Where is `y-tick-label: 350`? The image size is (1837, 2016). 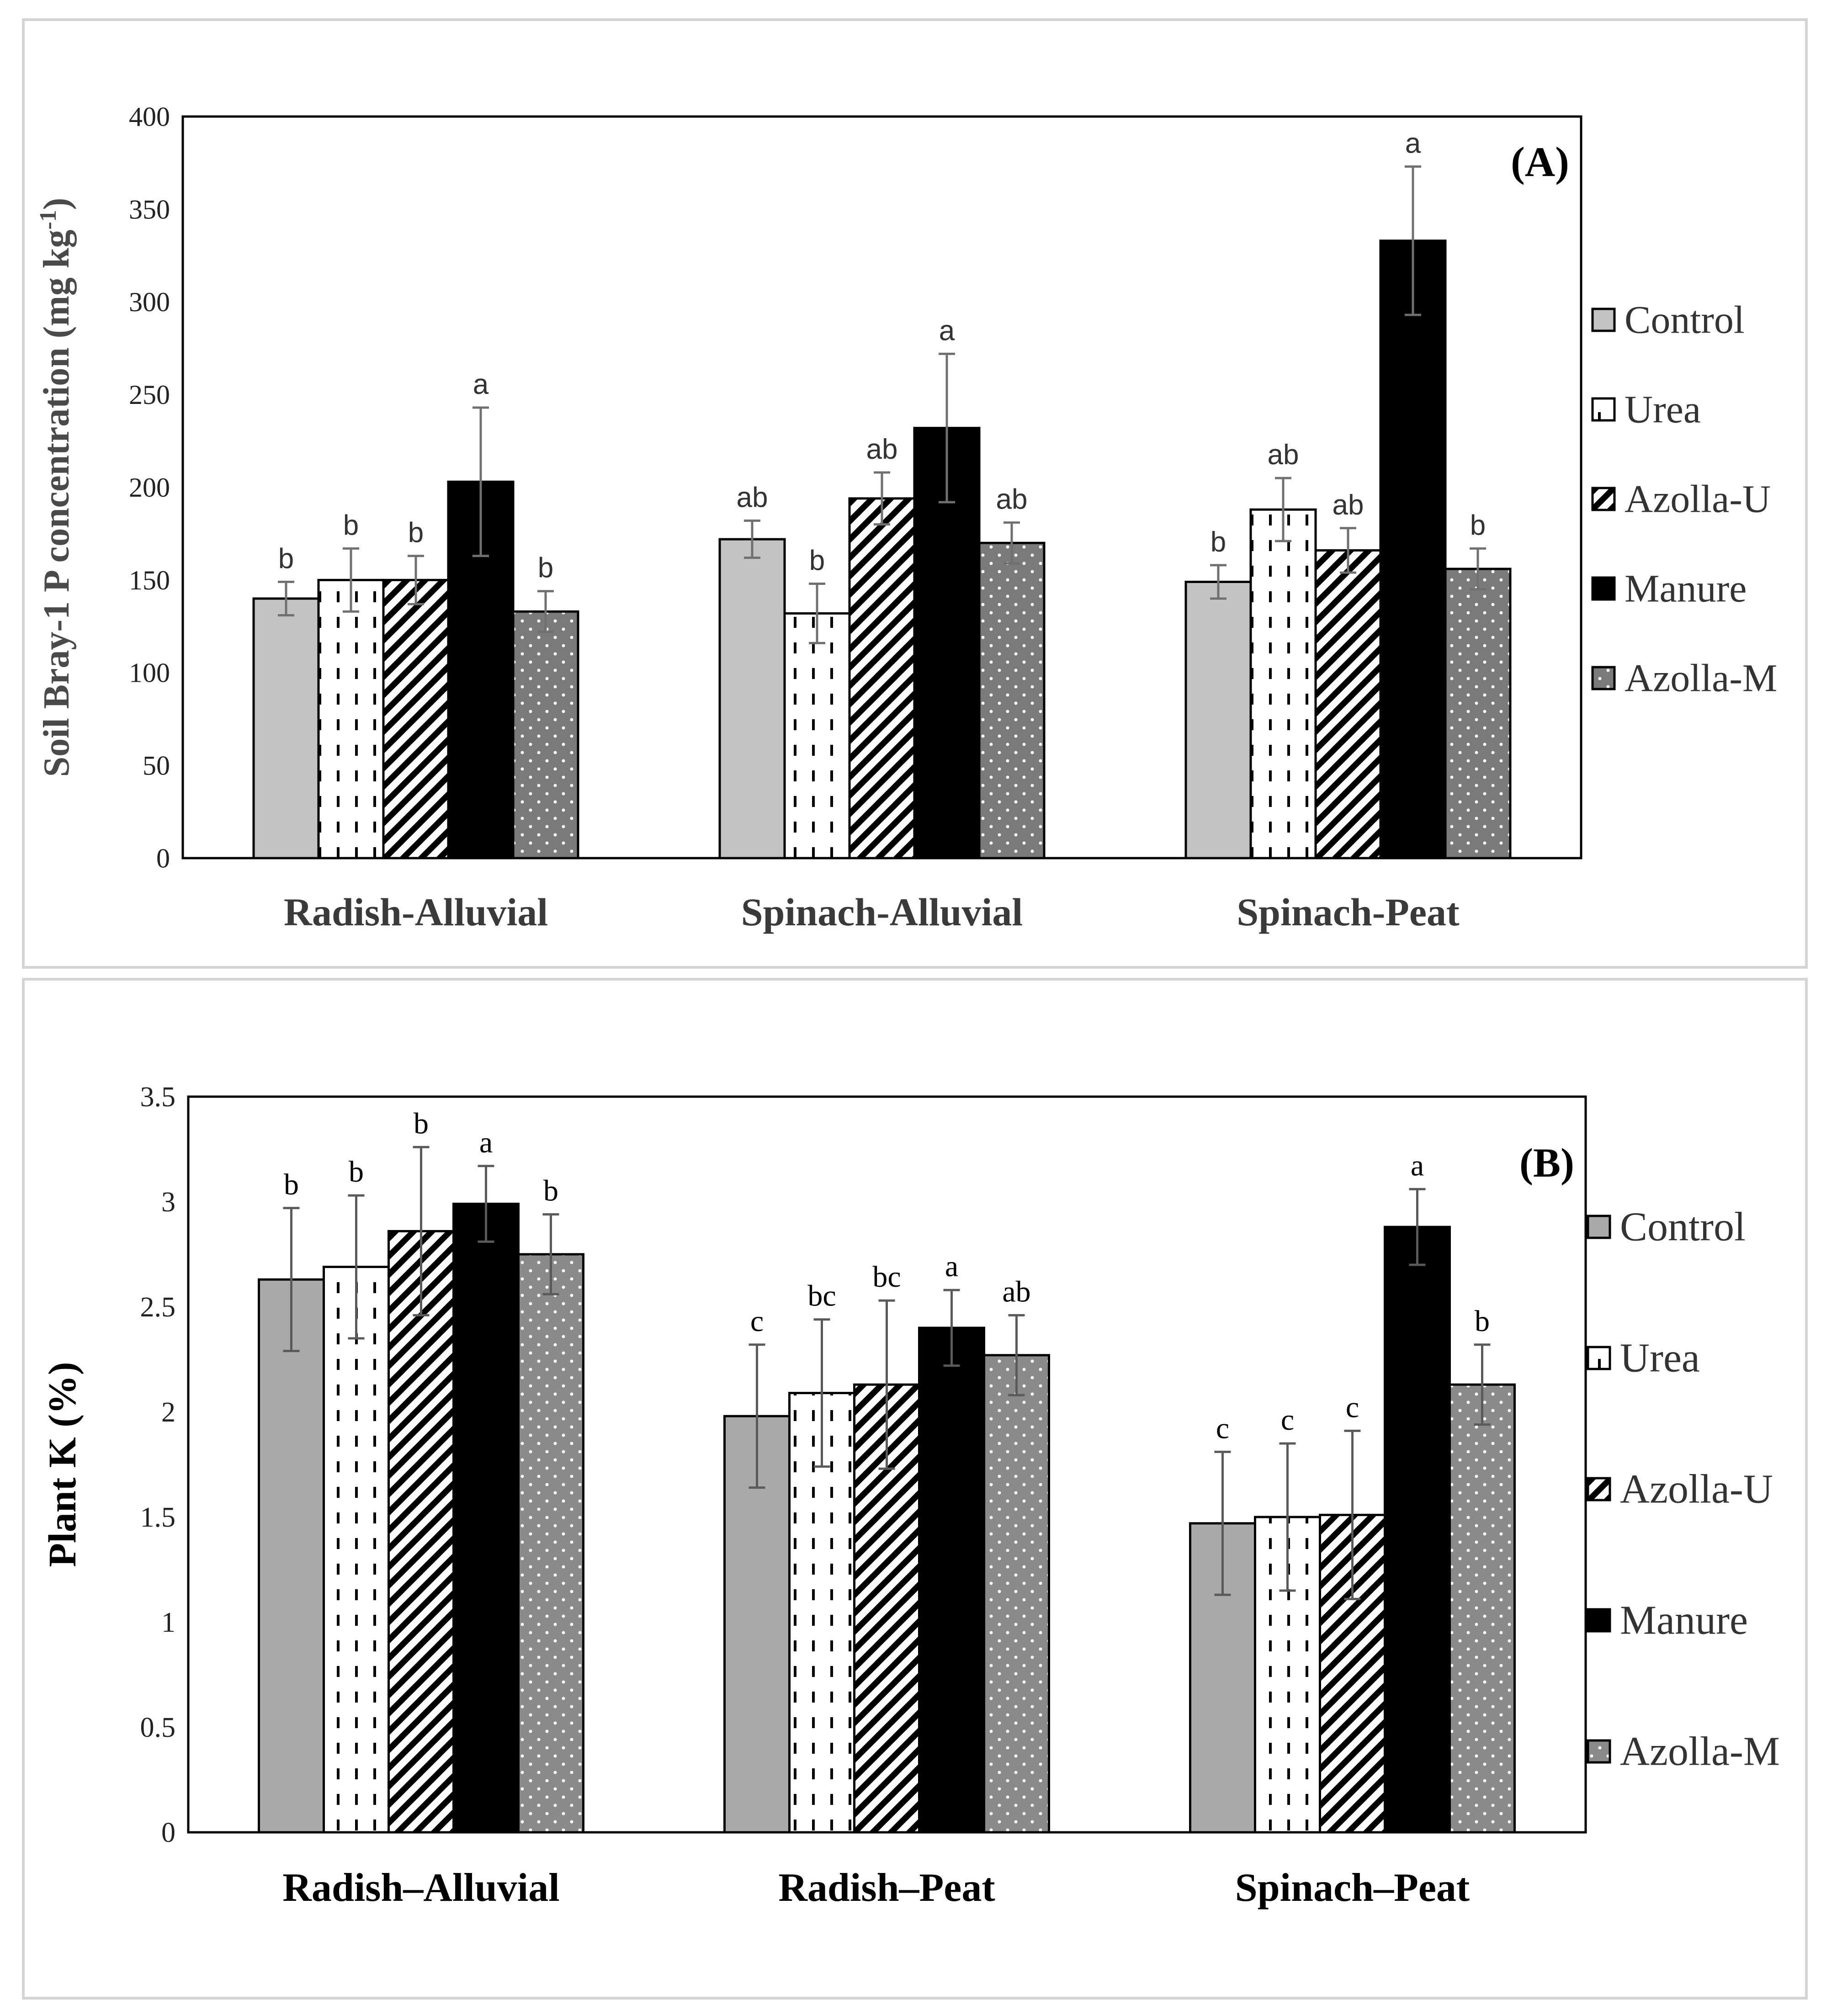 y-tick-label: 350 is located at coordinates (150, 209).